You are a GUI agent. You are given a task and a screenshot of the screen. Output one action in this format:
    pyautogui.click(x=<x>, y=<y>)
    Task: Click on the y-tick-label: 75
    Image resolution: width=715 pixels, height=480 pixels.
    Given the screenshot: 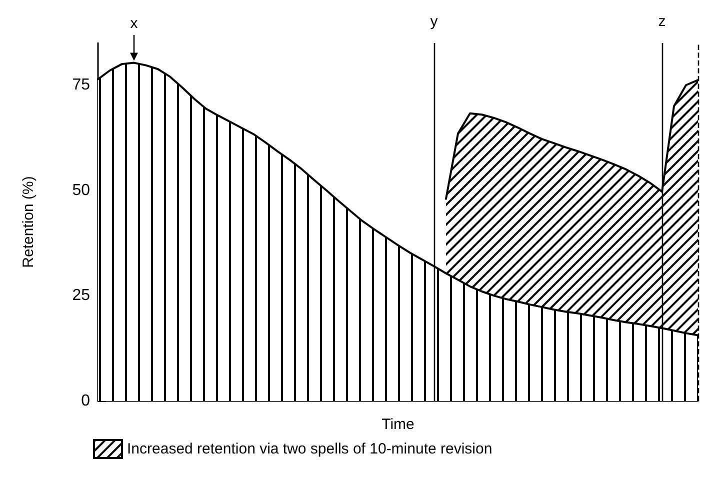 What is the action you would take?
    pyautogui.click(x=81, y=85)
    